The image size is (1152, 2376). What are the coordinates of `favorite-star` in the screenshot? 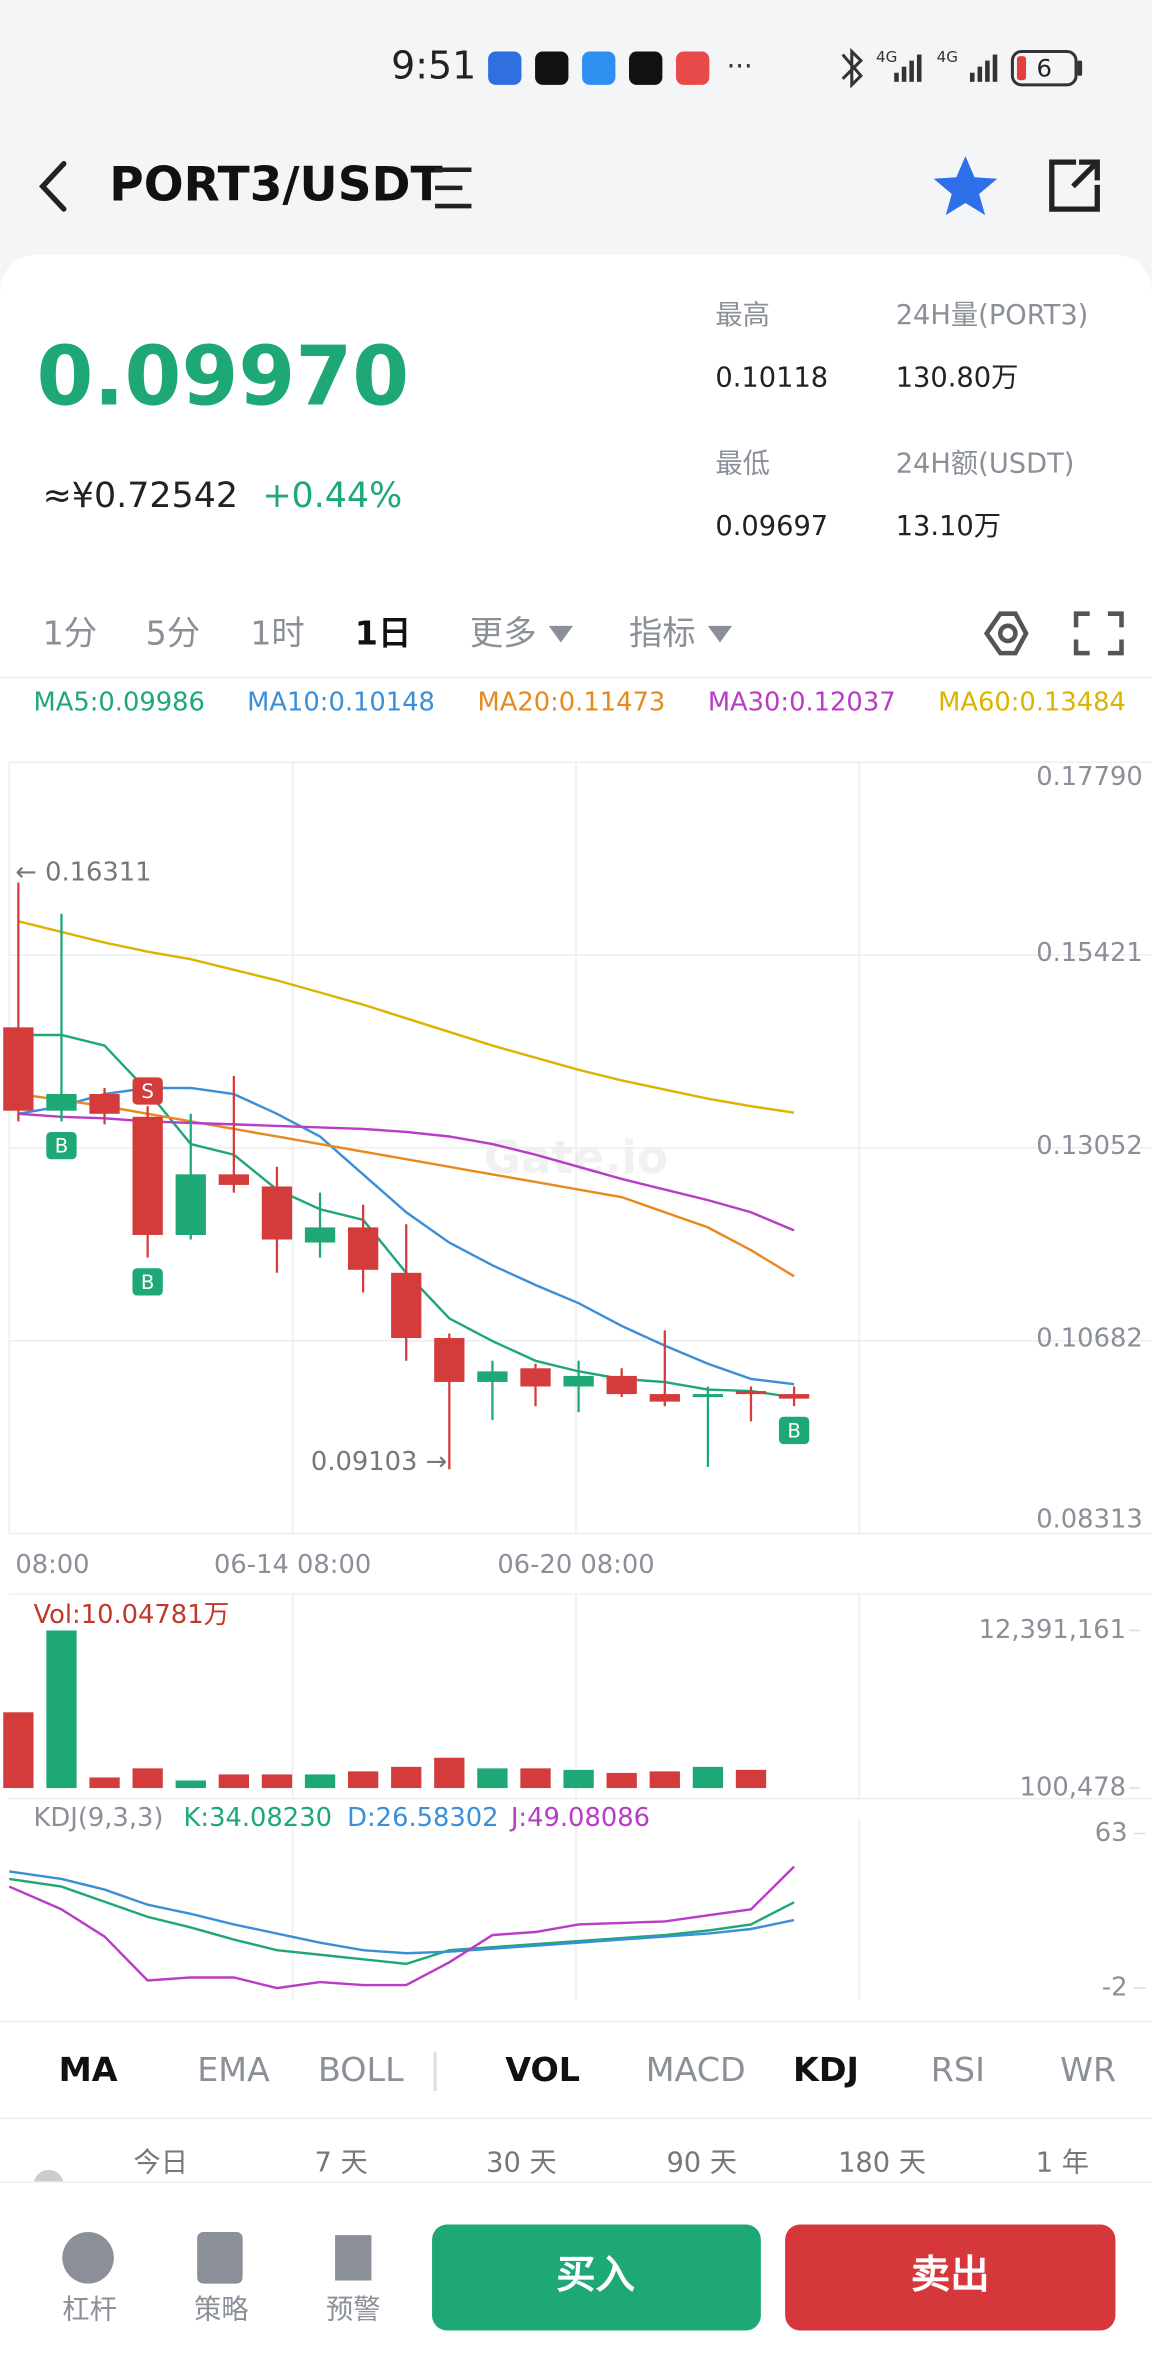 It's located at (965, 186).